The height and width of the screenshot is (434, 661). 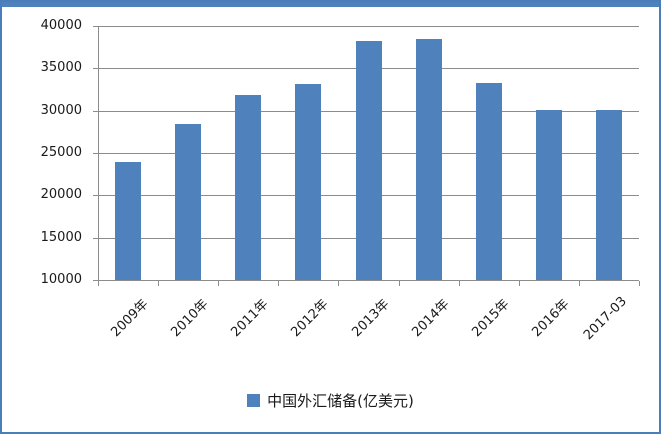 What do you see at coordinates (61, 110) in the screenshot?
I see `y-axis-tick-label: 30000` at bounding box center [61, 110].